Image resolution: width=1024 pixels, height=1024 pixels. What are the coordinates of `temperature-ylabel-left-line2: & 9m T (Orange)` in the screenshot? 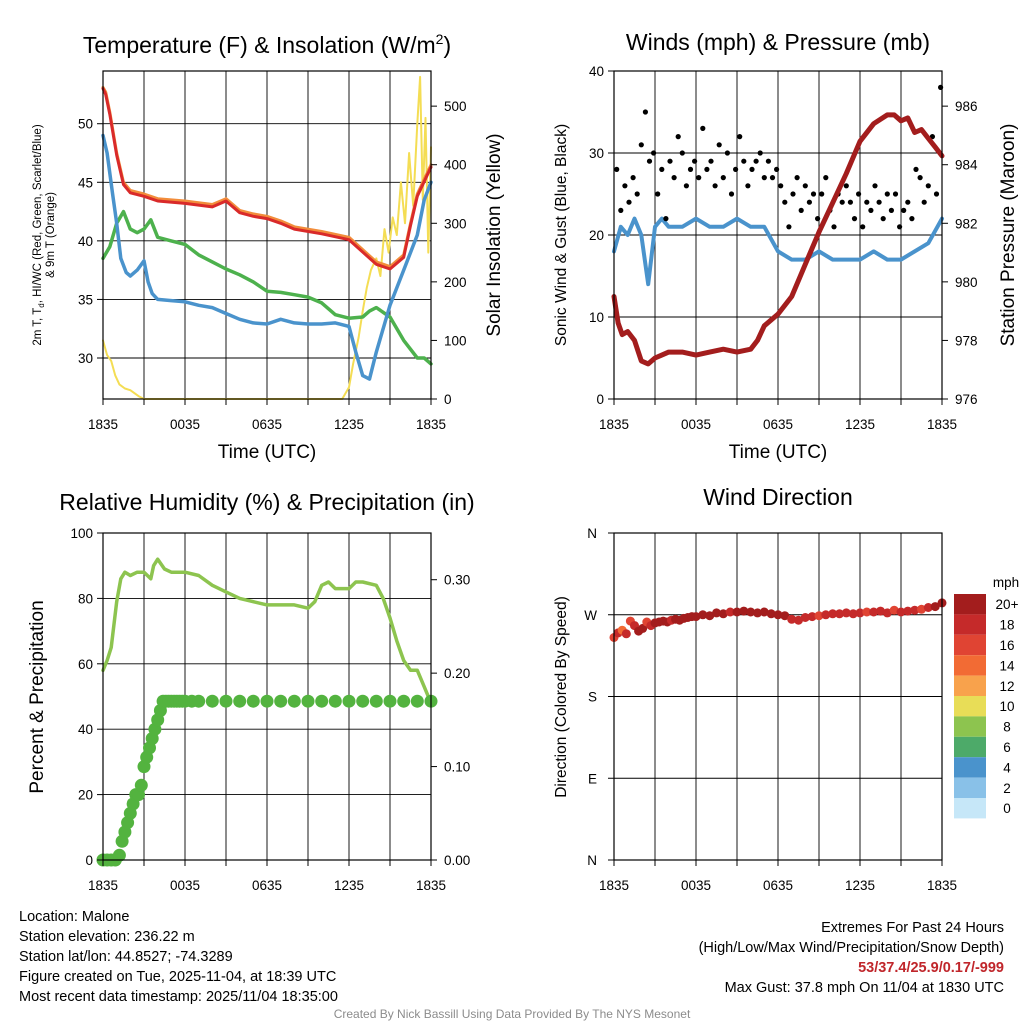 It's located at (51, 235).